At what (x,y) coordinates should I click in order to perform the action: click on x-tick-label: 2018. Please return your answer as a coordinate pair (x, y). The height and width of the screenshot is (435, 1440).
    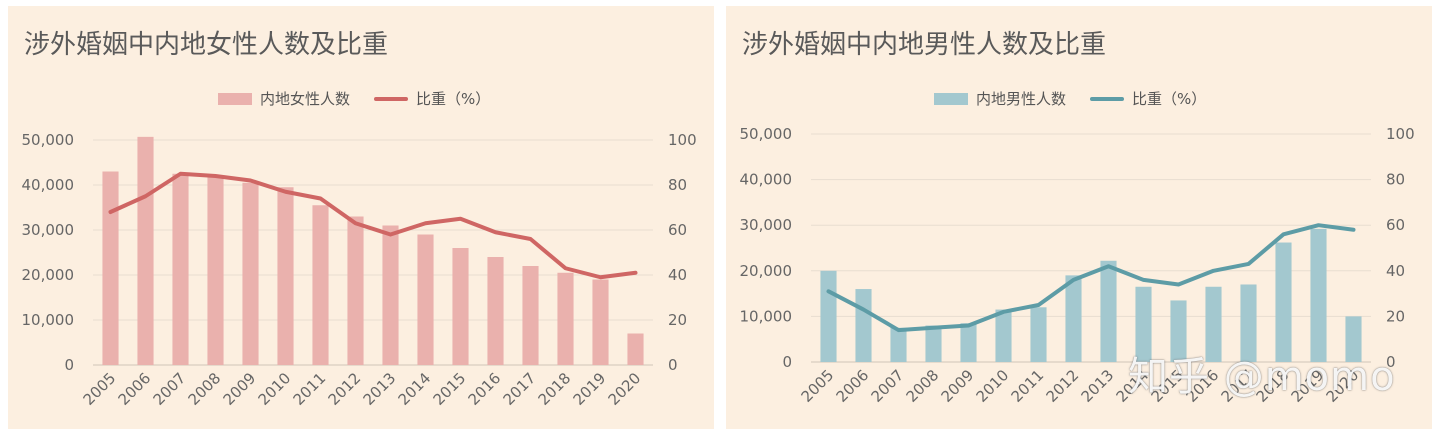
    Looking at the image, I should click on (555, 389).